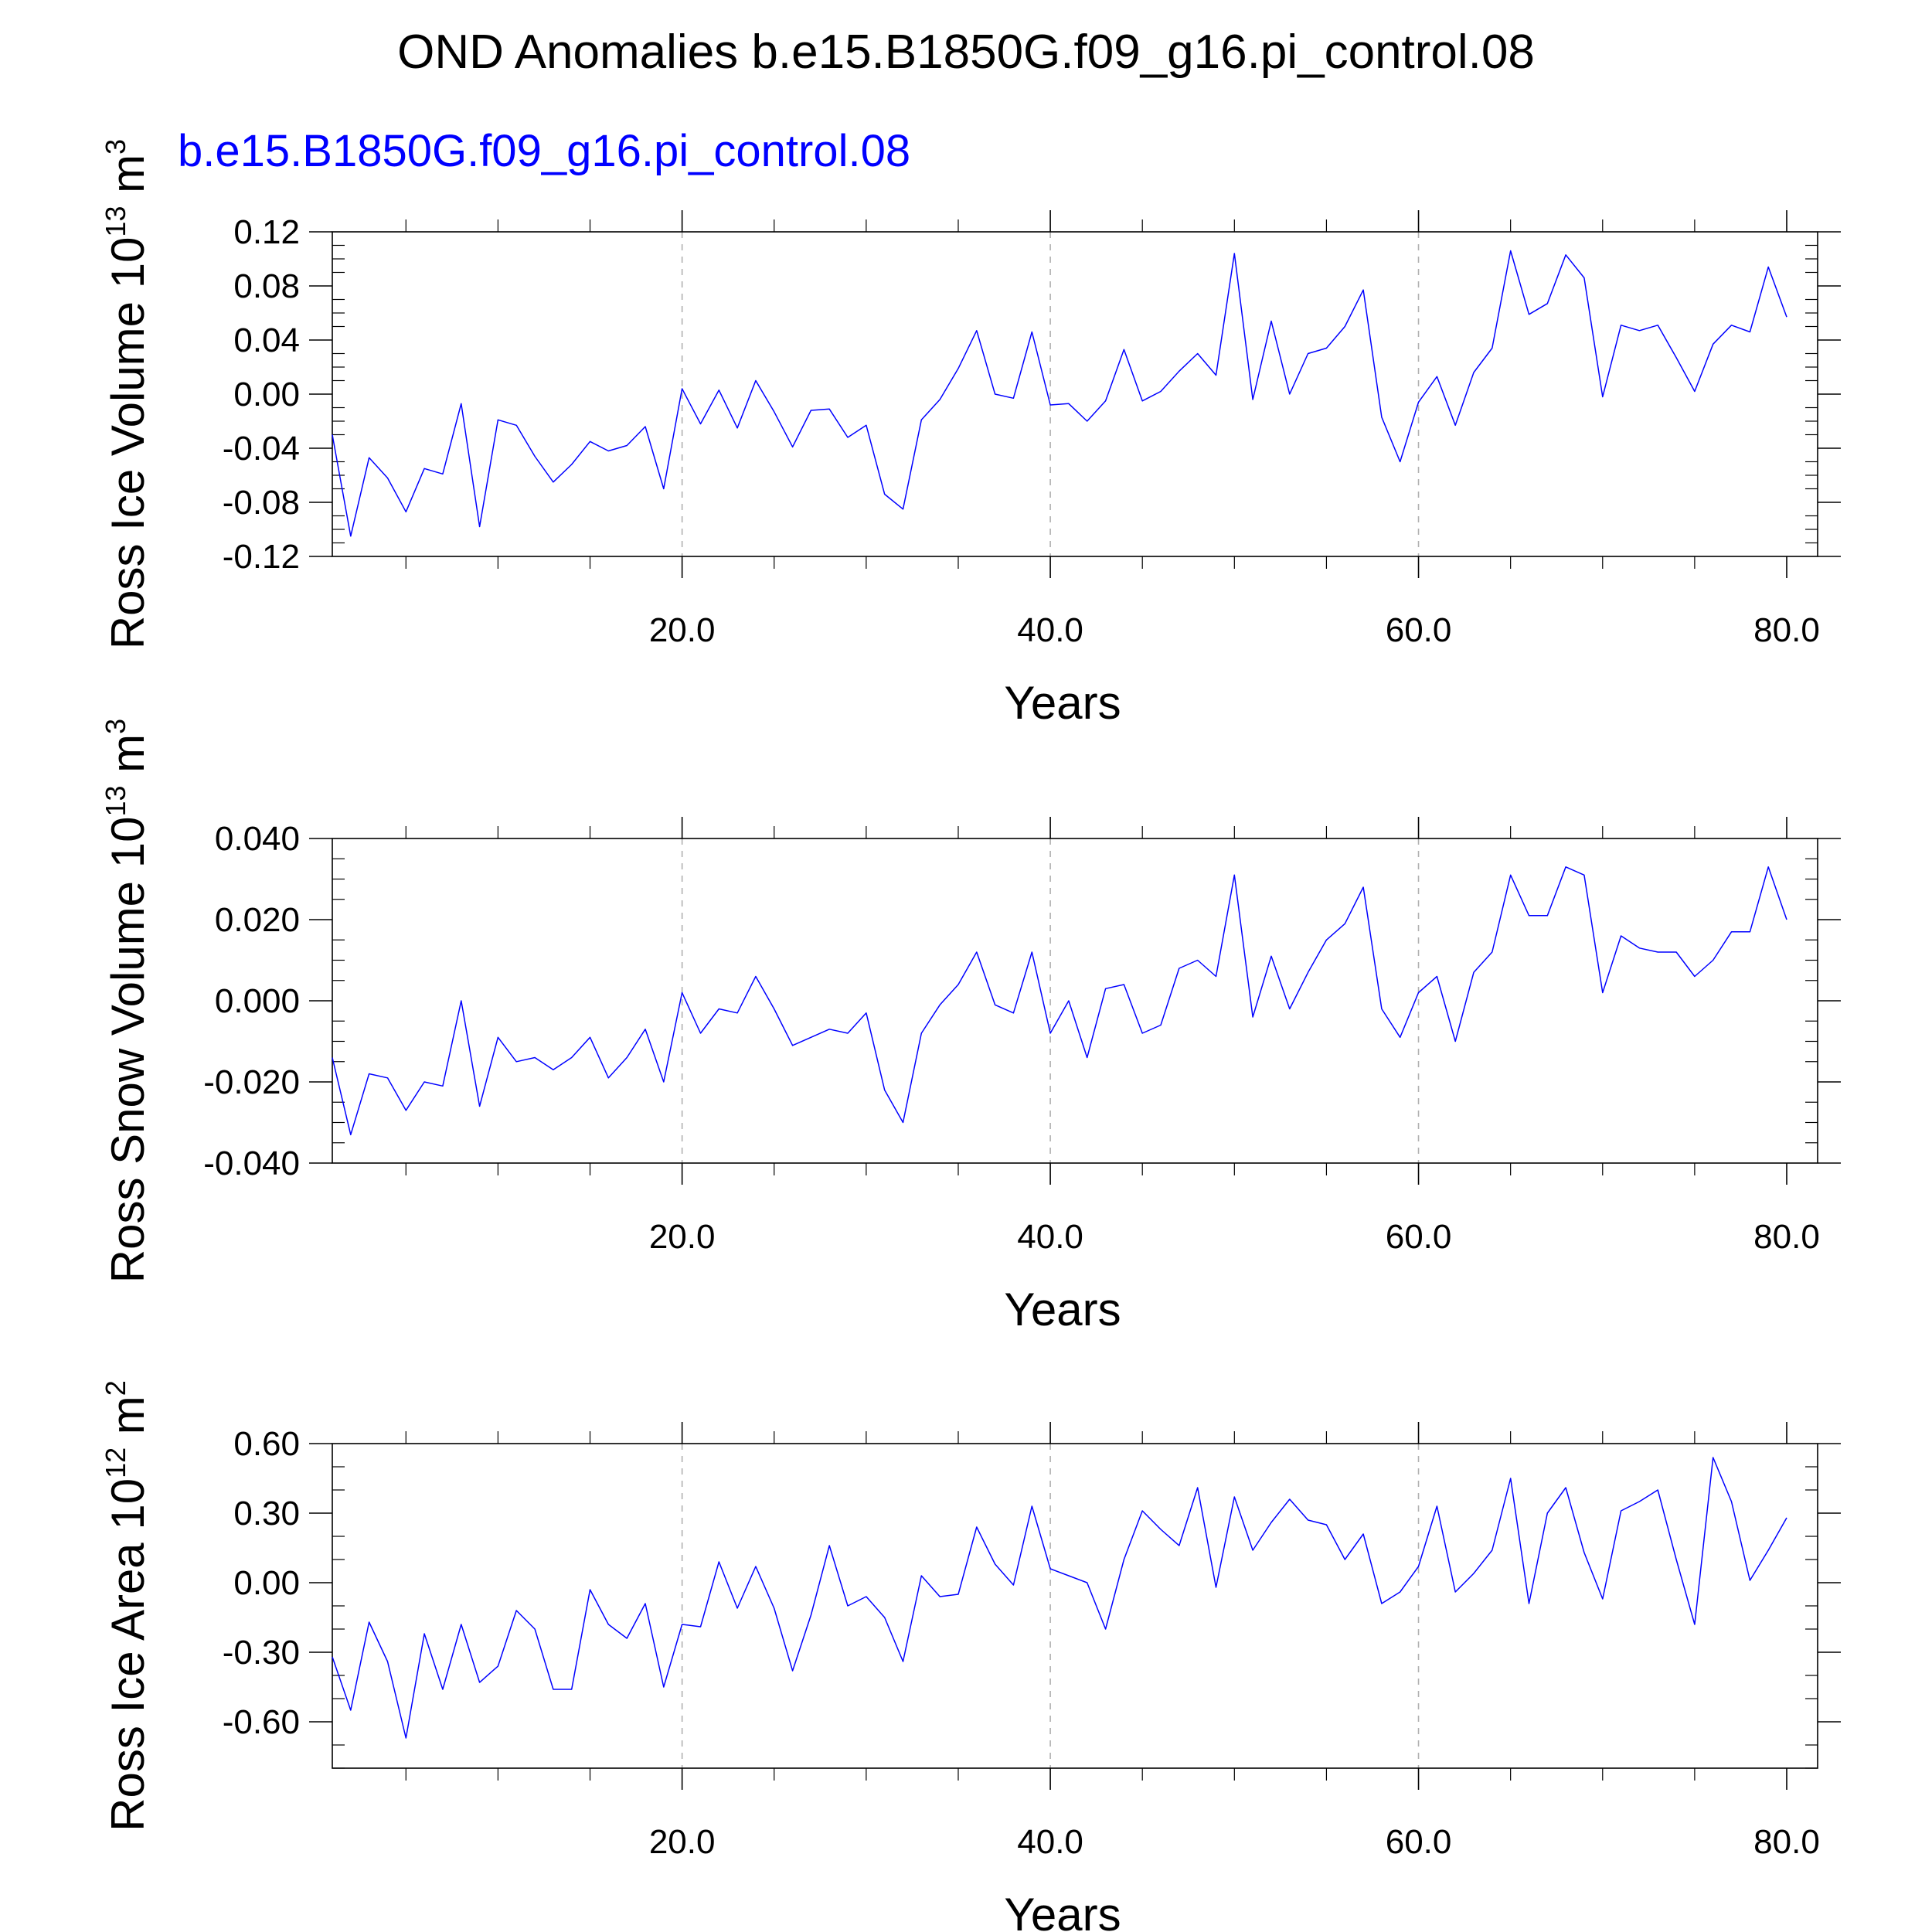 The image size is (1932, 1932). I want to click on y-axis-title: Ross Ice Volume 1013 m3, so click(127, 394).